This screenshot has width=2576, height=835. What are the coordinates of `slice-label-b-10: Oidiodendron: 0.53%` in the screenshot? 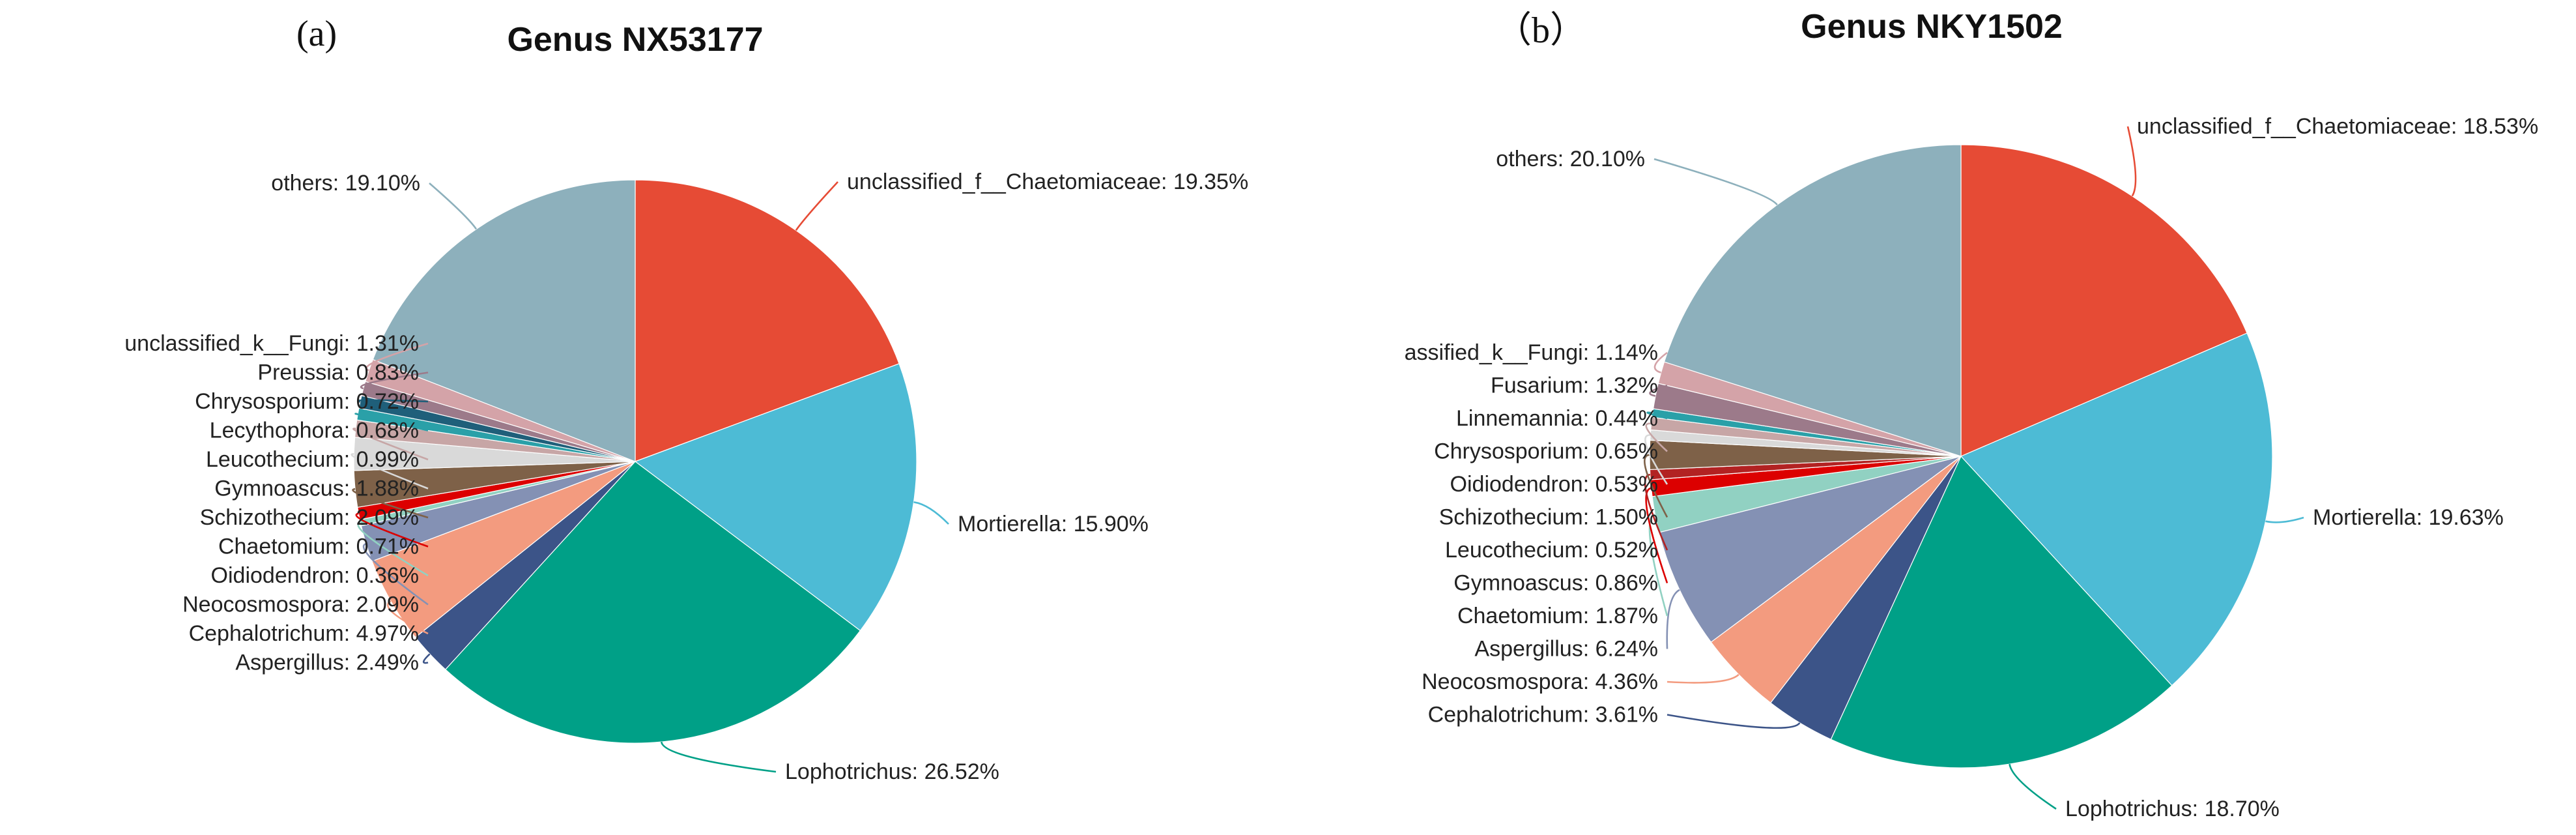 It's located at (1554, 484).